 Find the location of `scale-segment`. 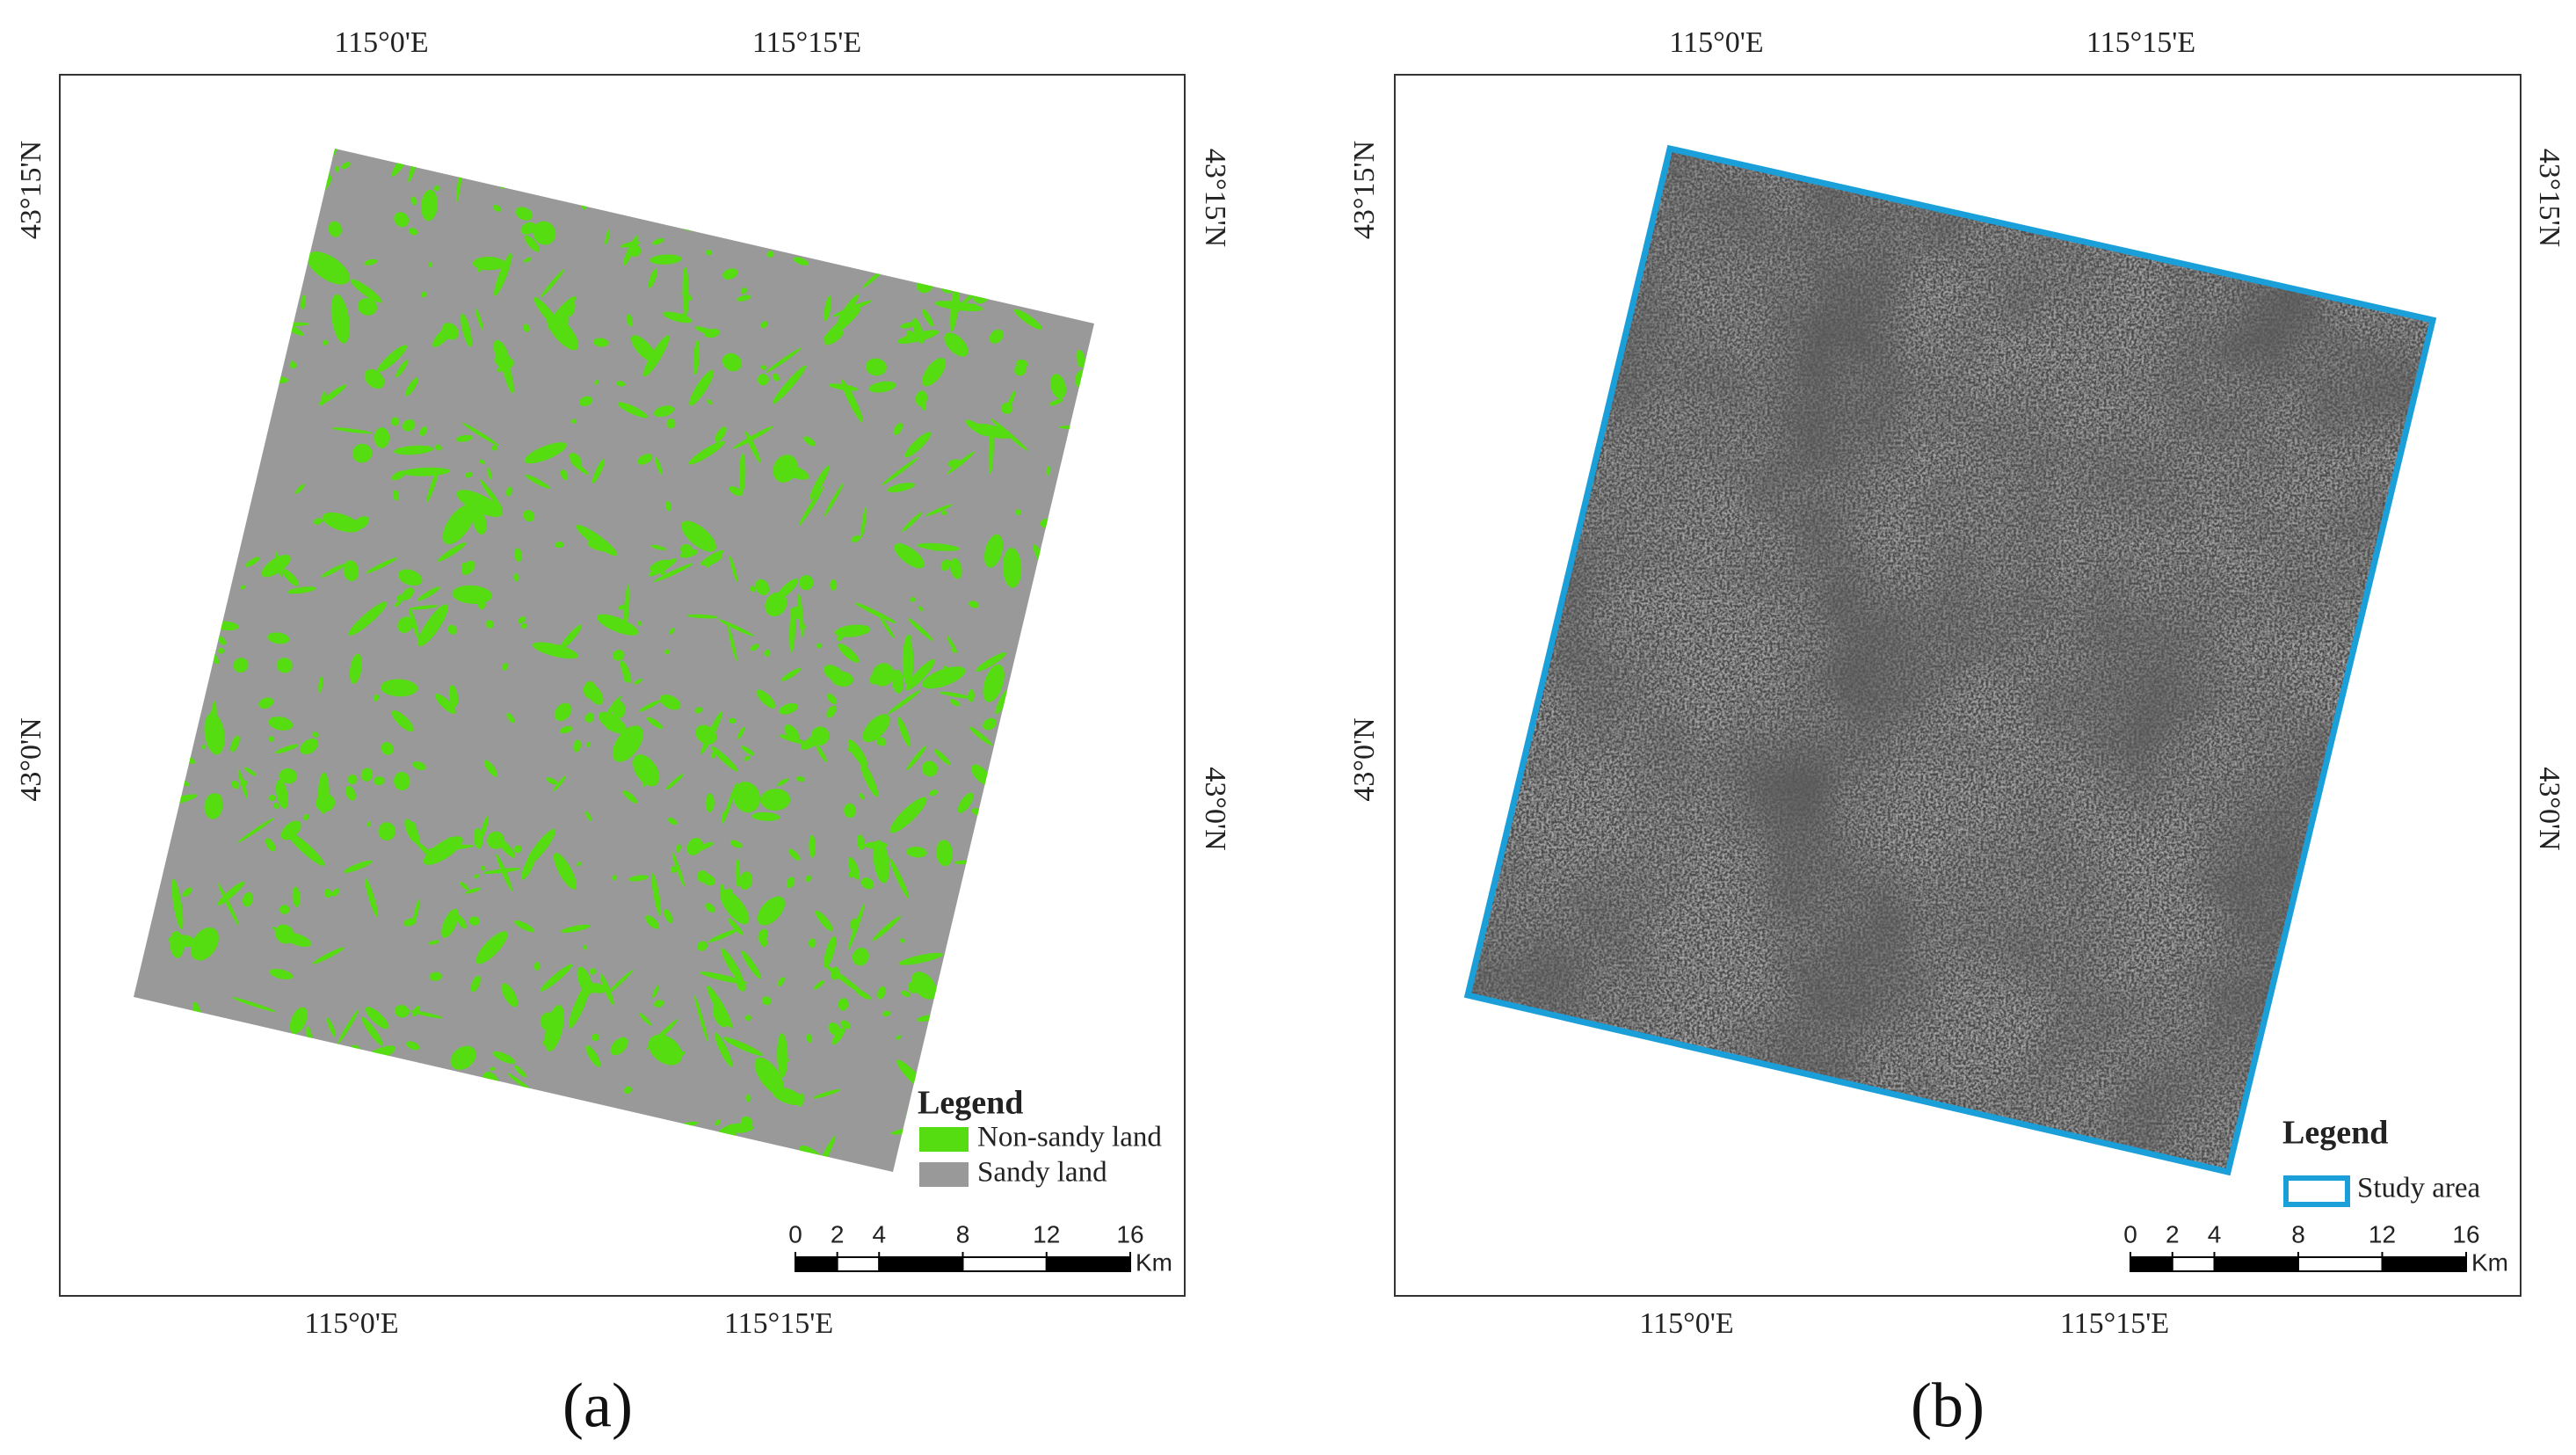

scale-segment is located at coordinates (1088, 1264).